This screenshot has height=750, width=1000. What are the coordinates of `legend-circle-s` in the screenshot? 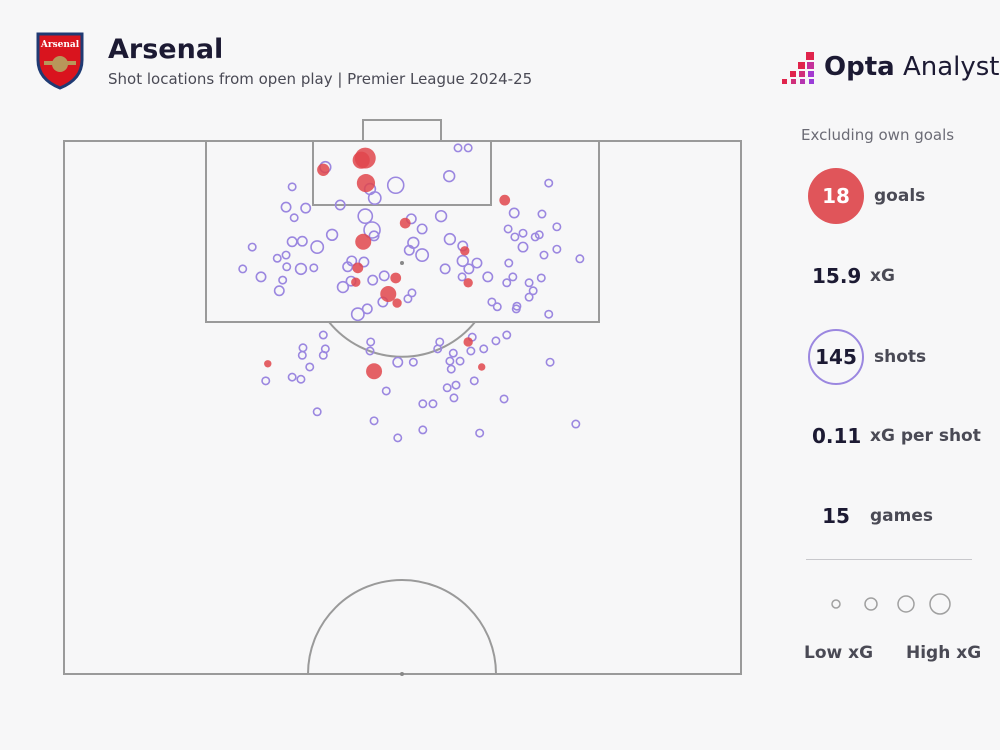 It's located at (871, 604).